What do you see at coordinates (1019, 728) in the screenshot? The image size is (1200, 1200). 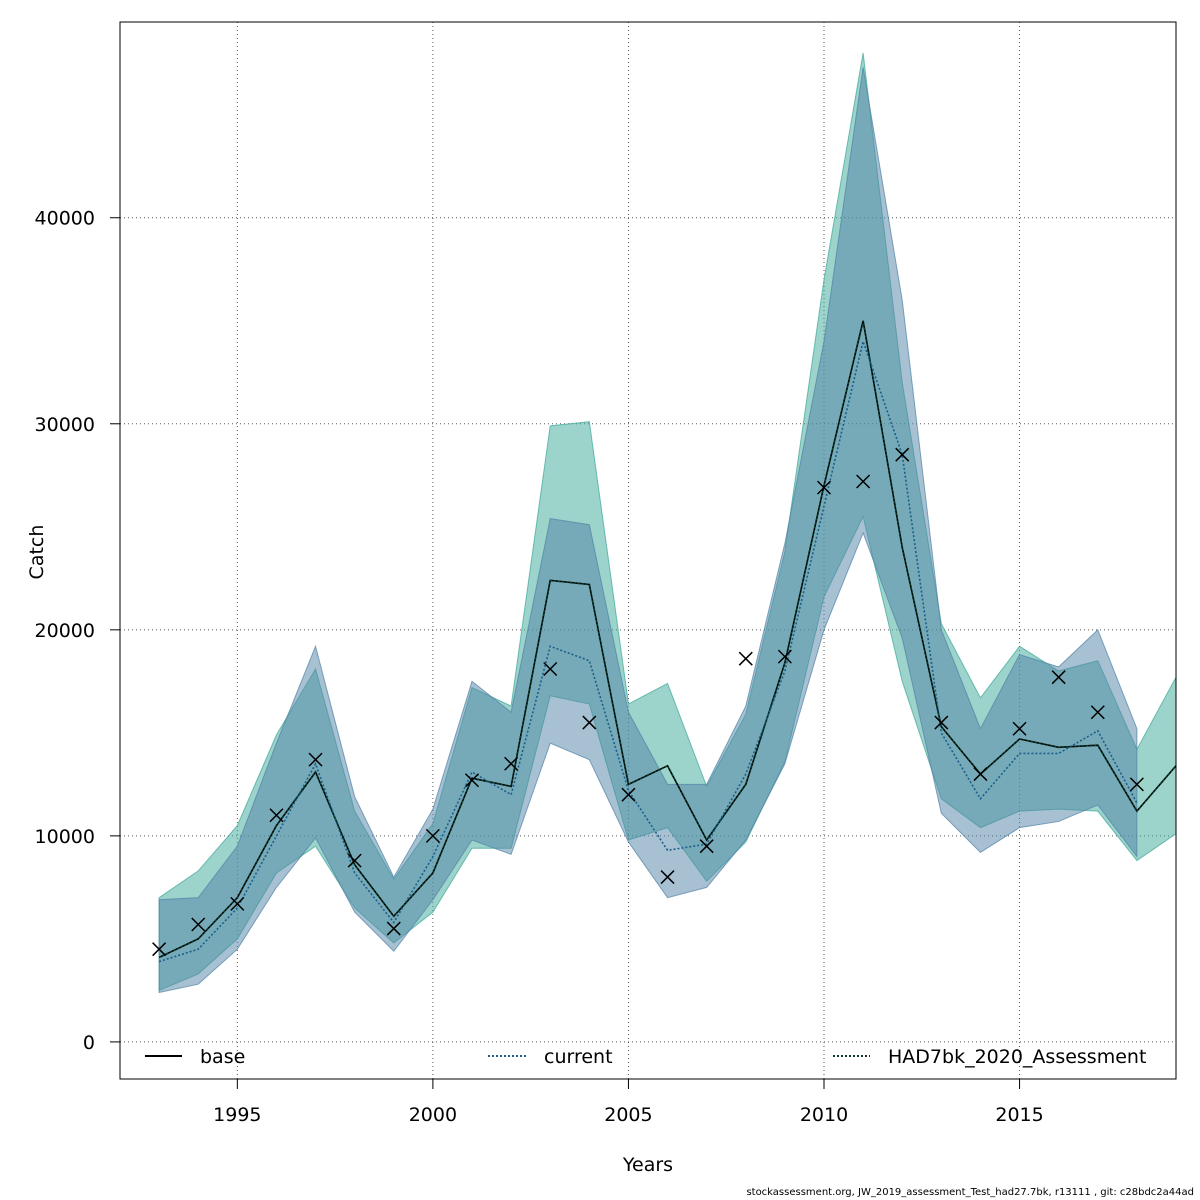 I see `observed-marker-2015` at bounding box center [1019, 728].